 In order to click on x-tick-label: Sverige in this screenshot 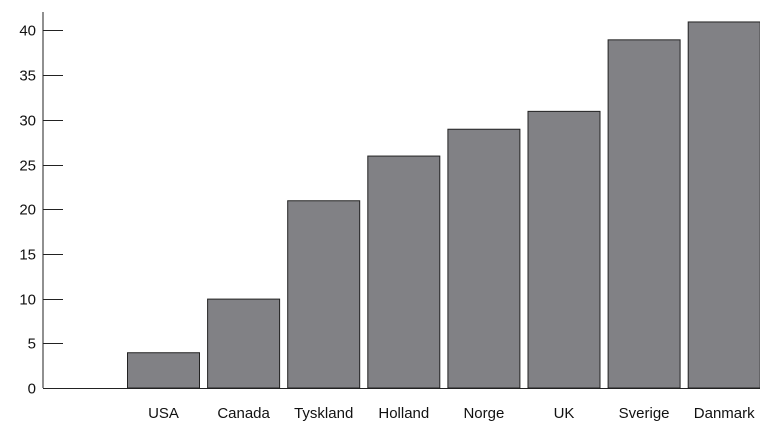, I will do `click(644, 413)`.